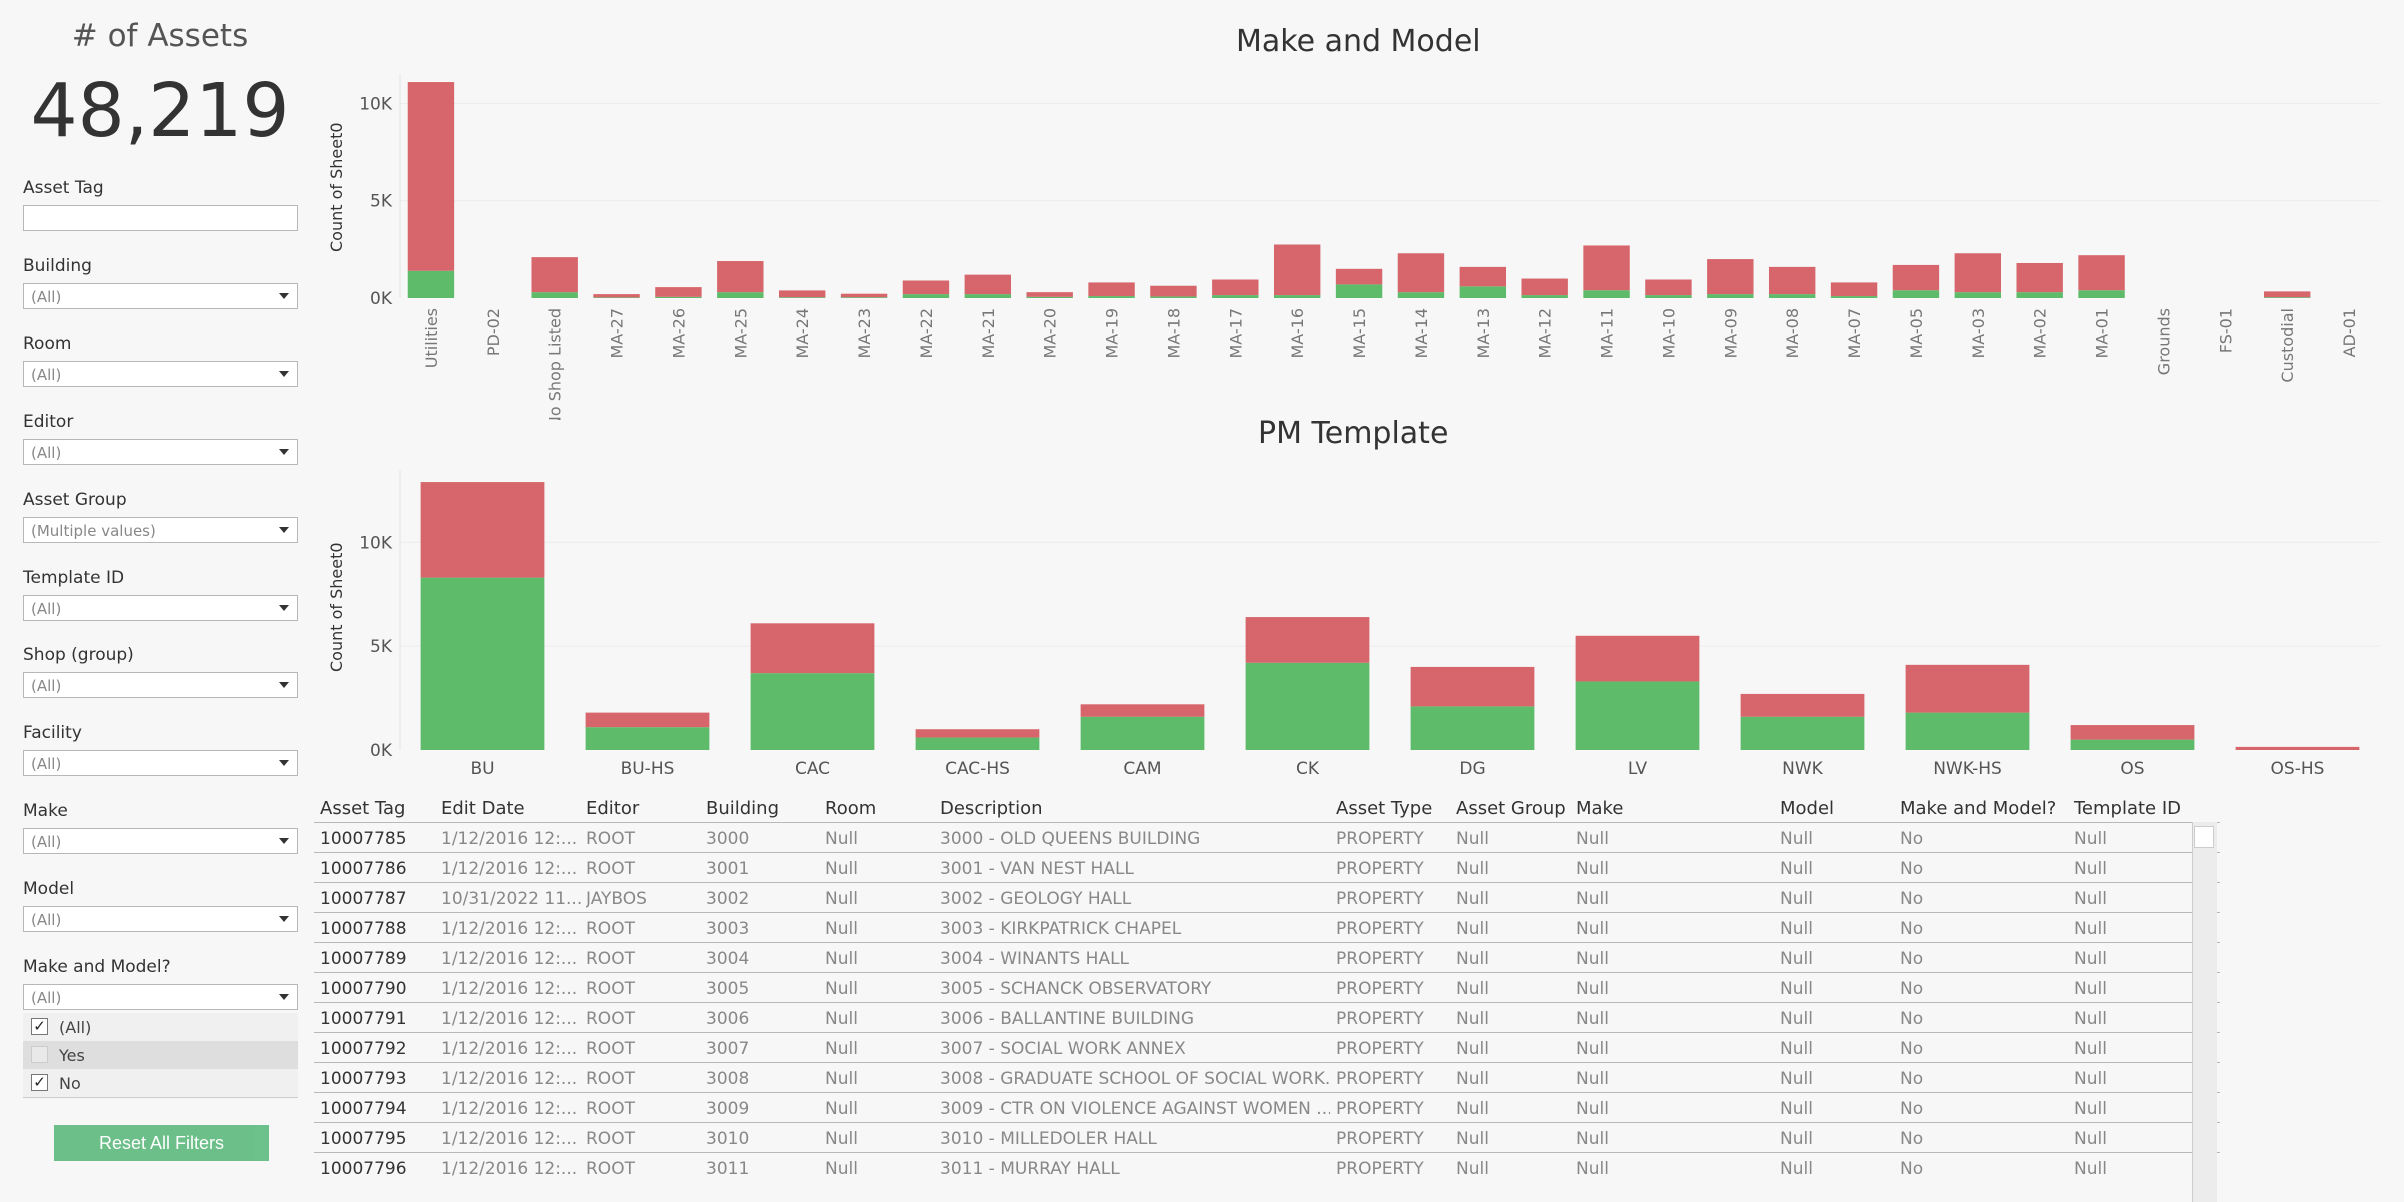  What do you see at coordinates (1600, 808) in the screenshot?
I see `column-header: Make` at bounding box center [1600, 808].